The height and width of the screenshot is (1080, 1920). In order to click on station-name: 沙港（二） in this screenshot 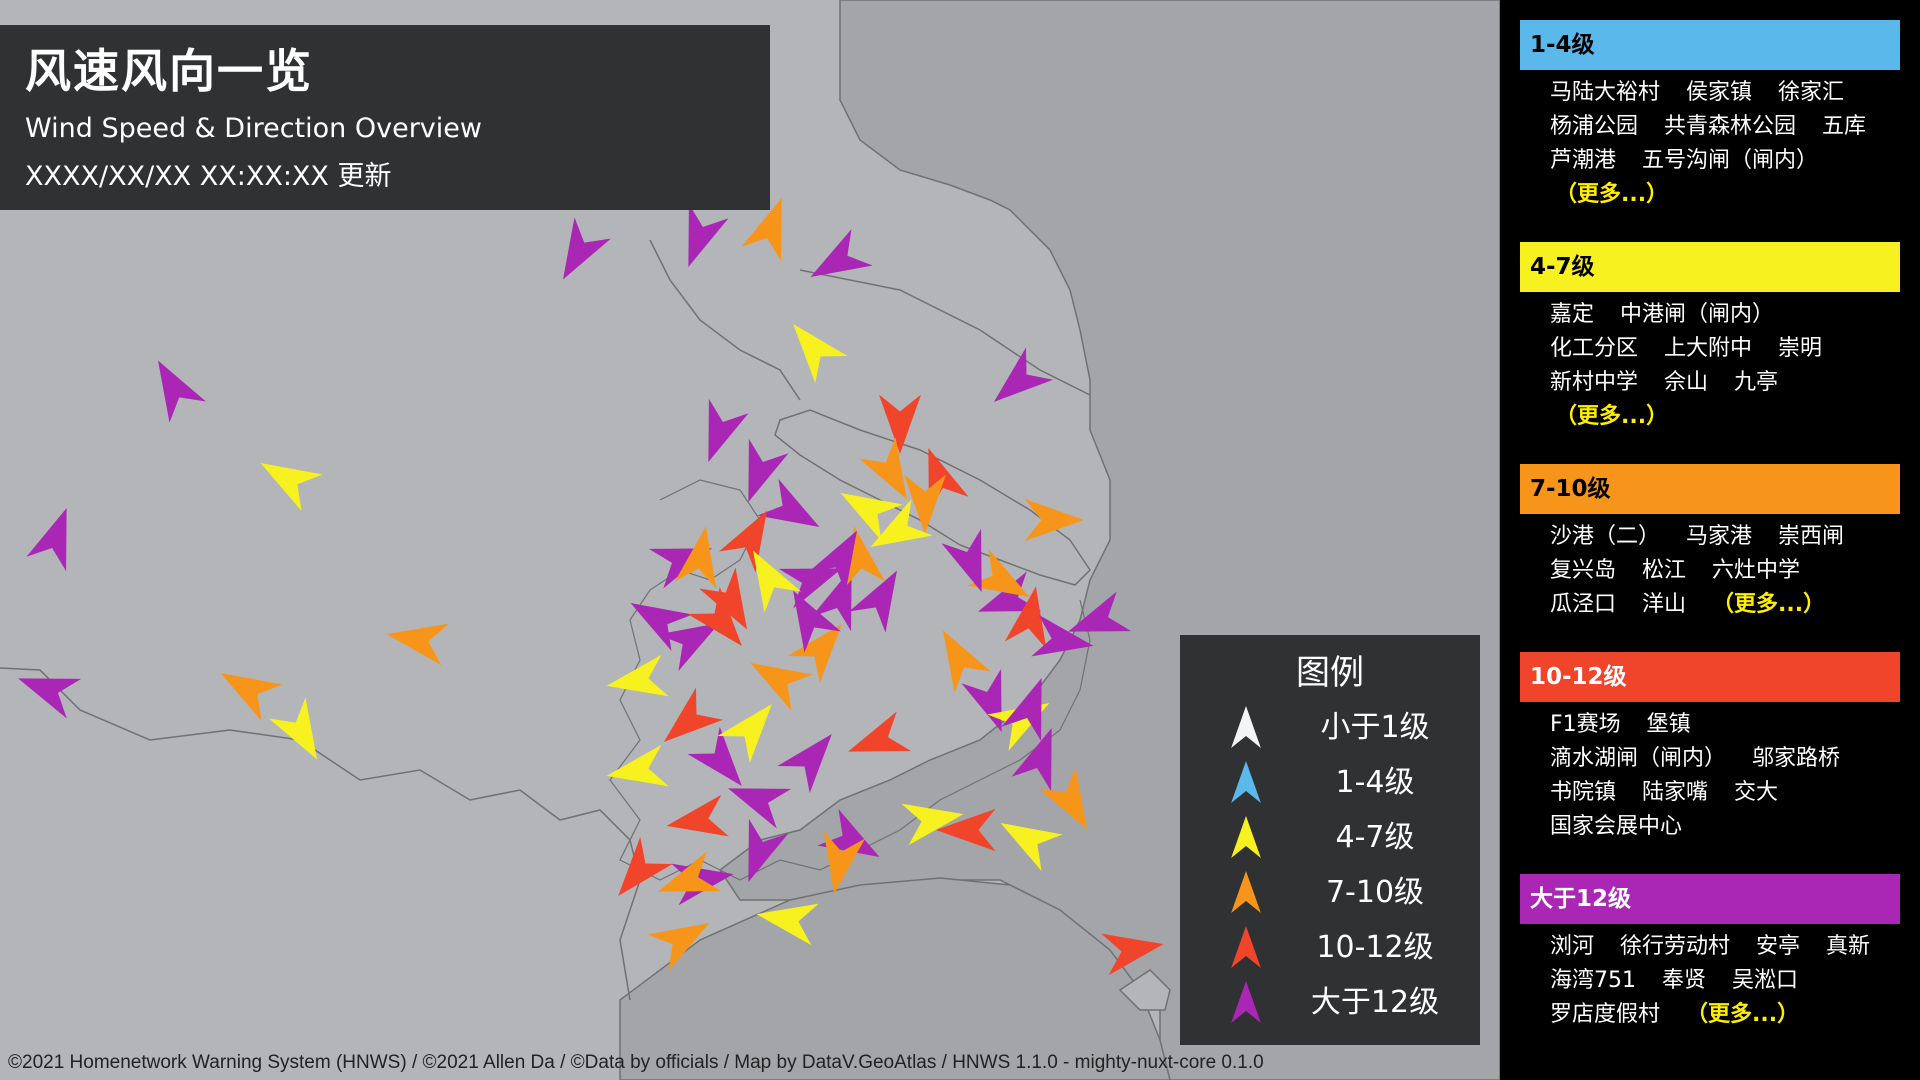, I will do `click(1605, 536)`.